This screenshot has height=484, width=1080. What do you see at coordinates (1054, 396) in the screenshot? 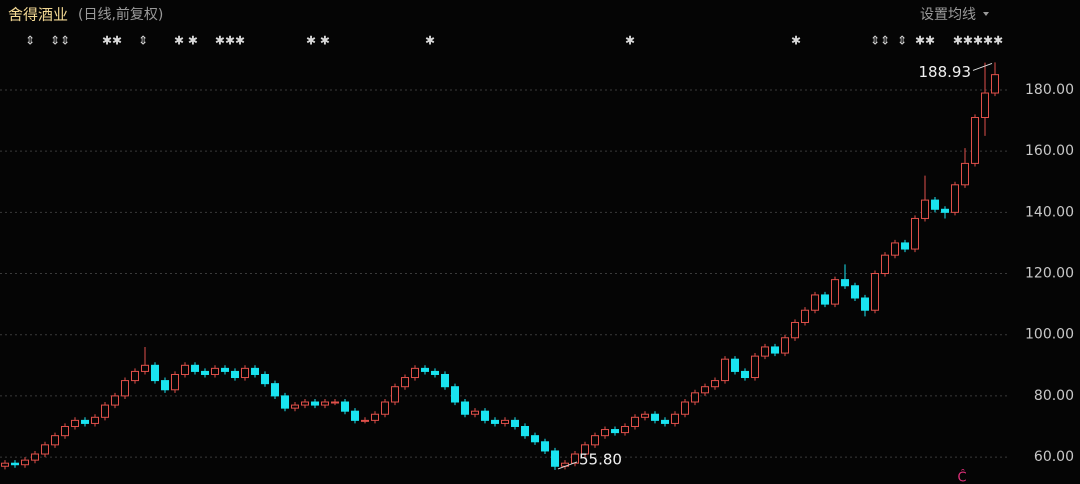
I see `y-tick-label: 80.00` at bounding box center [1054, 396].